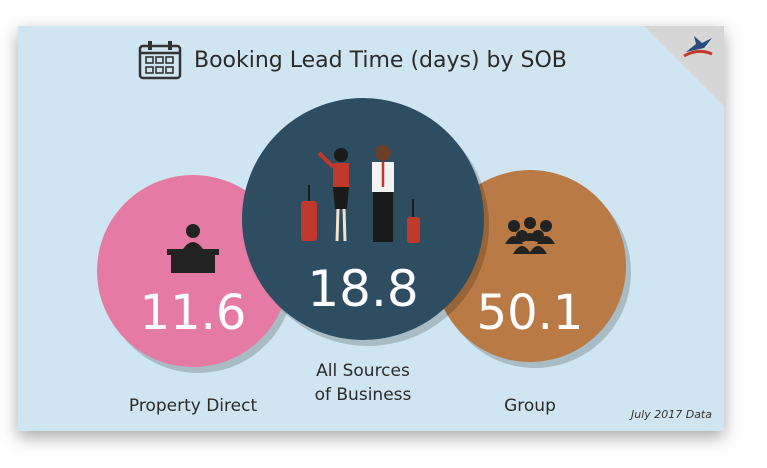  I want to click on group-icon, so click(530, 235).